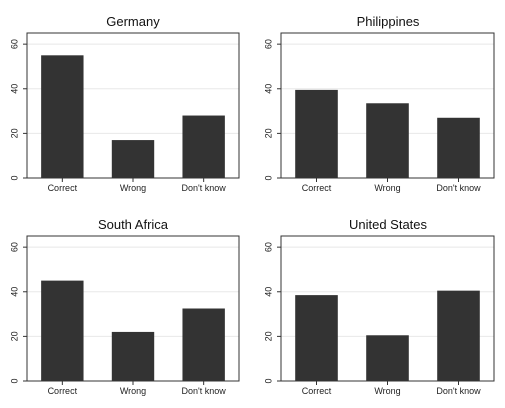  What do you see at coordinates (133, 21) in the screenshot?
I see `panel-title: Germany` at bounding box center [133, 21].